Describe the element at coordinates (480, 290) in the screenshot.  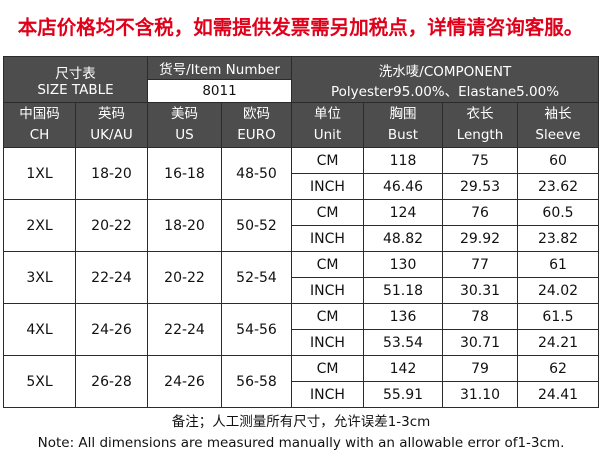
I see `length-inch: 30.31` at that location.